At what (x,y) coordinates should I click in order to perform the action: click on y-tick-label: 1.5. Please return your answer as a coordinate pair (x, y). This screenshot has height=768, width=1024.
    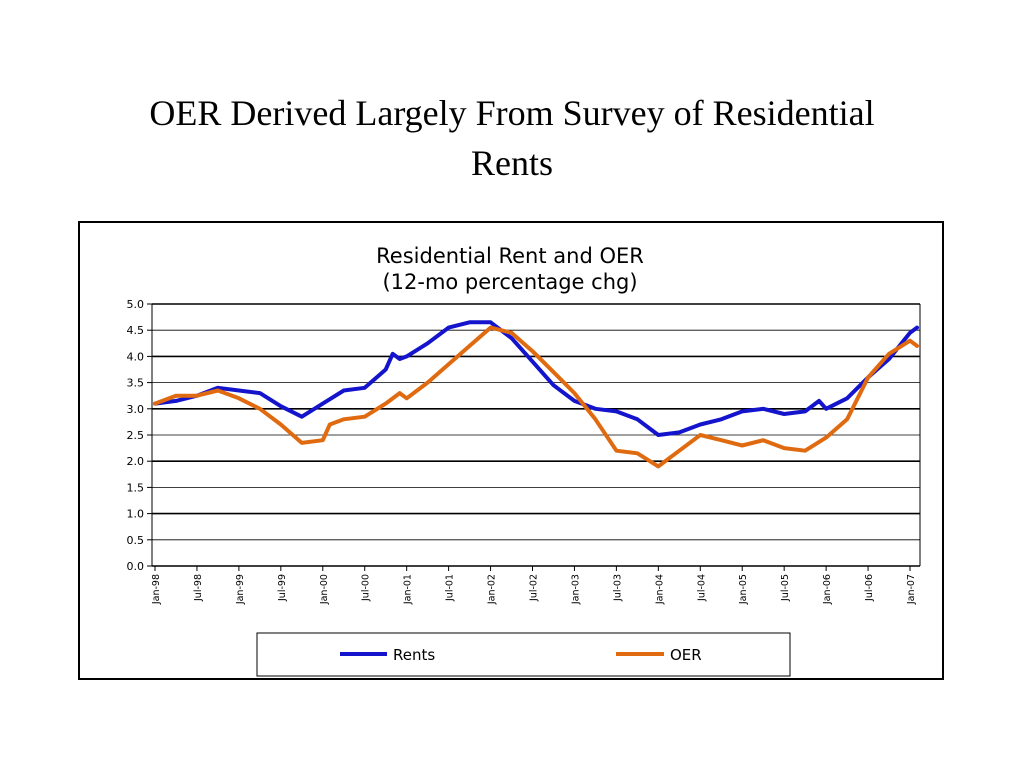
    Looking at the image, I should click on (136, 487).